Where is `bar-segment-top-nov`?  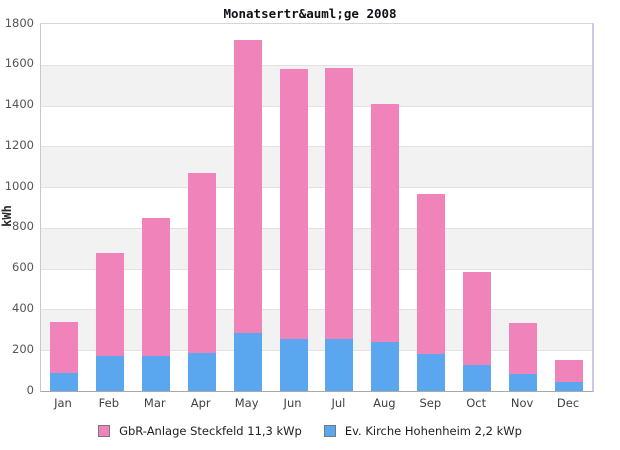 bar-segment-top-nov is located at coordinates (523, 348).